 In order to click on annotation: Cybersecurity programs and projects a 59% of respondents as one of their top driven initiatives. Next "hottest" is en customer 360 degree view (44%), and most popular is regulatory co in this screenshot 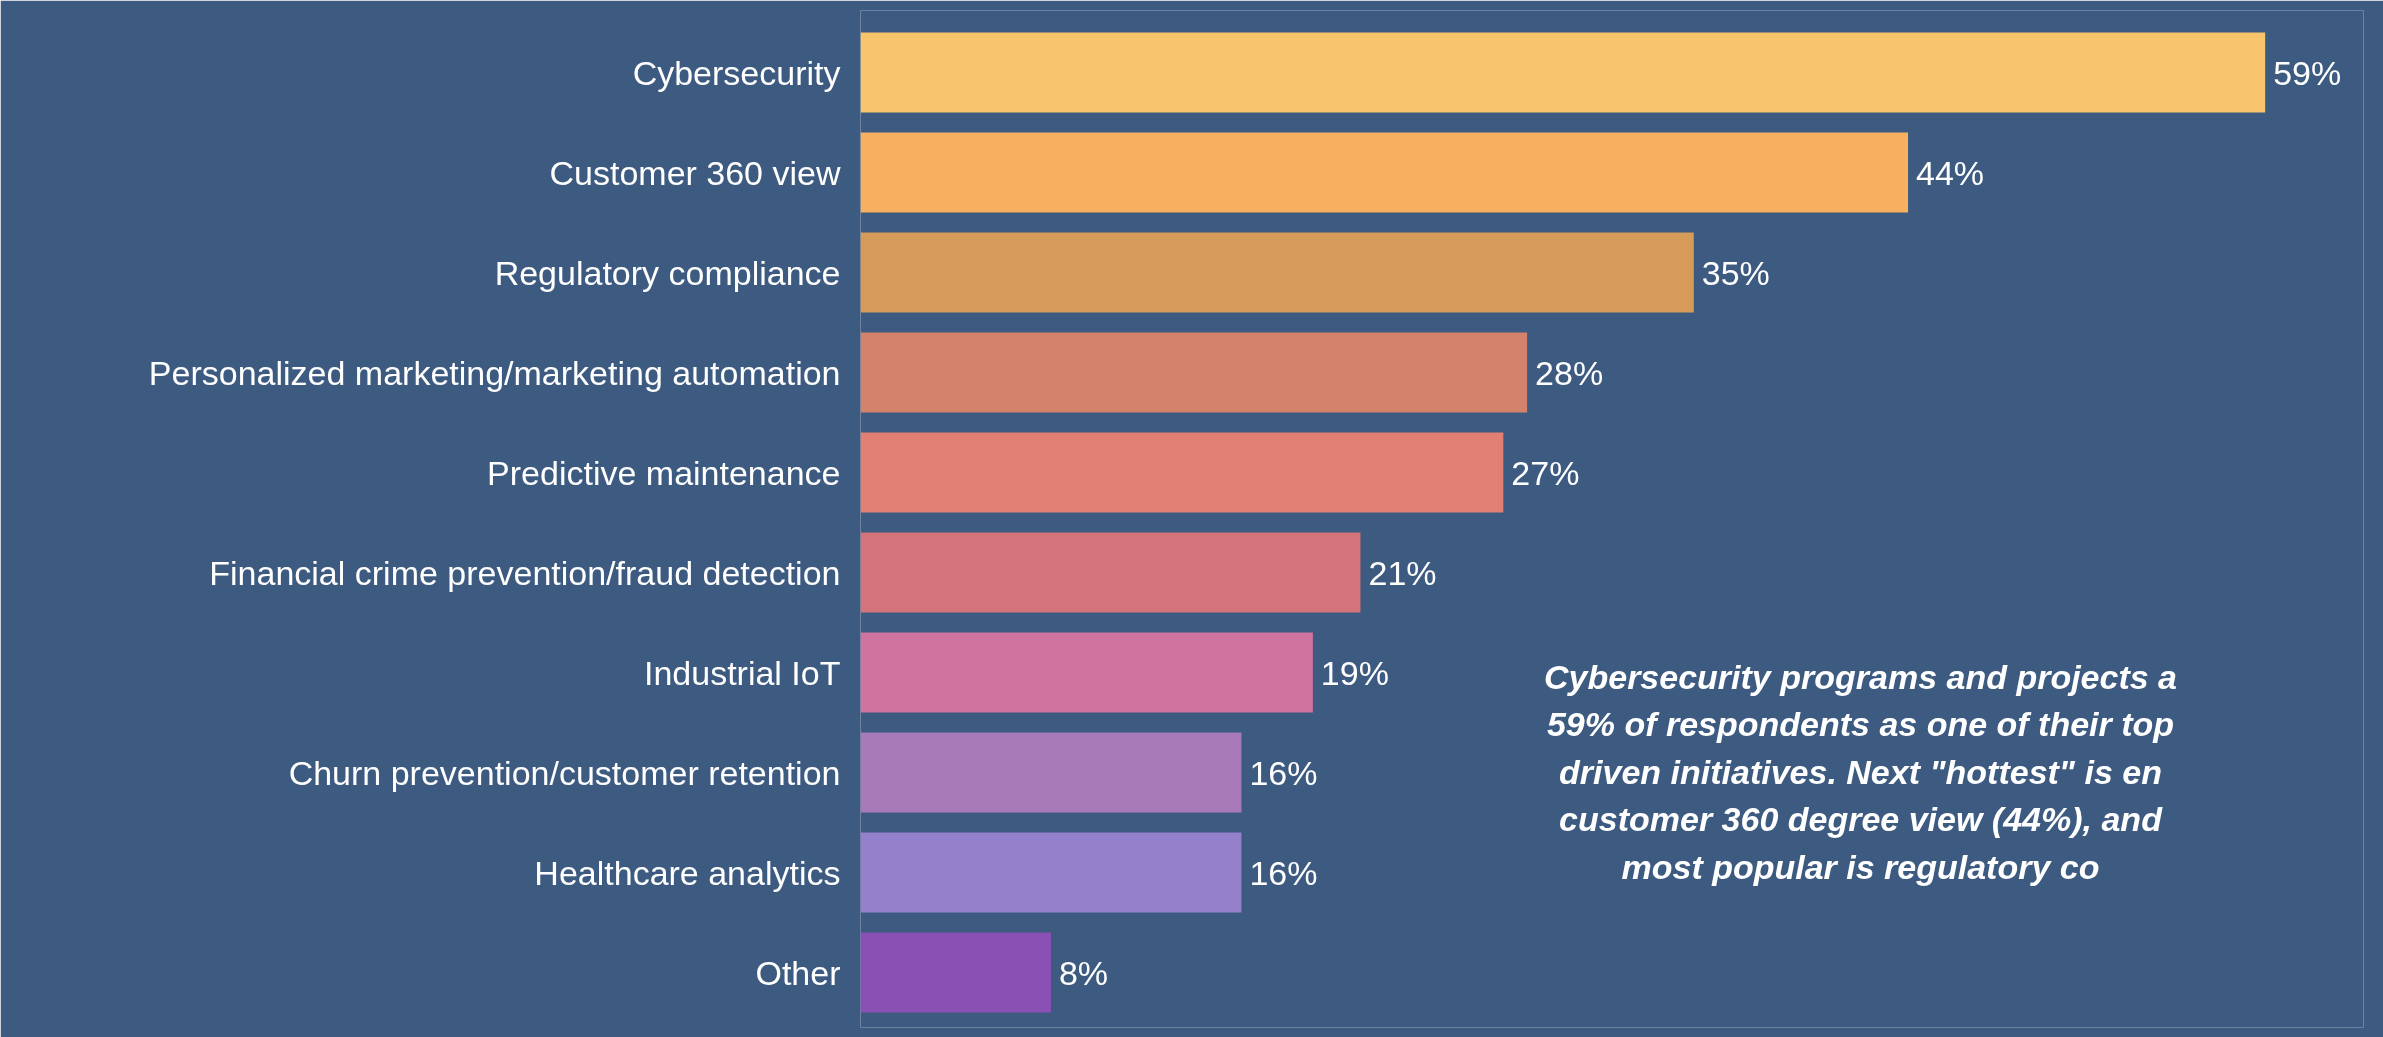, I will do `click(1861, 771)`.